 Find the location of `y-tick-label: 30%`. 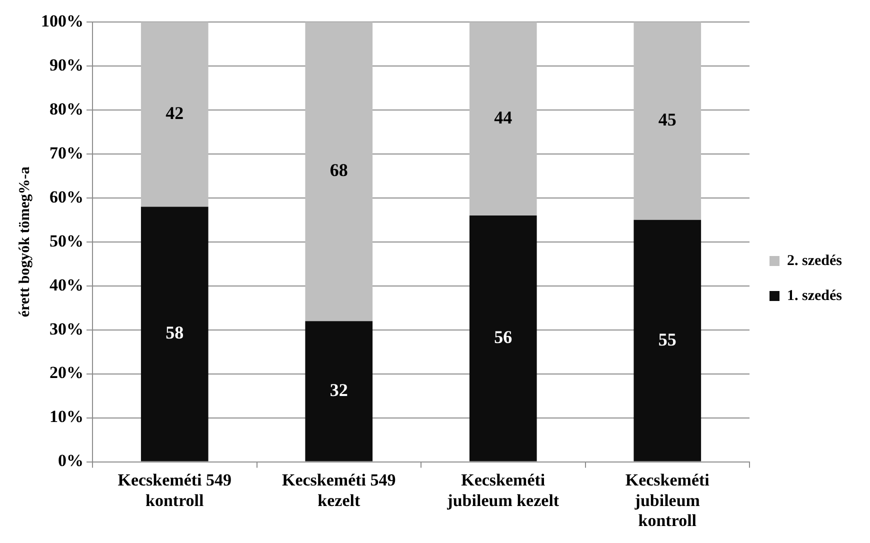

y-tick-label: 30% is located at coordinates (67, 328).